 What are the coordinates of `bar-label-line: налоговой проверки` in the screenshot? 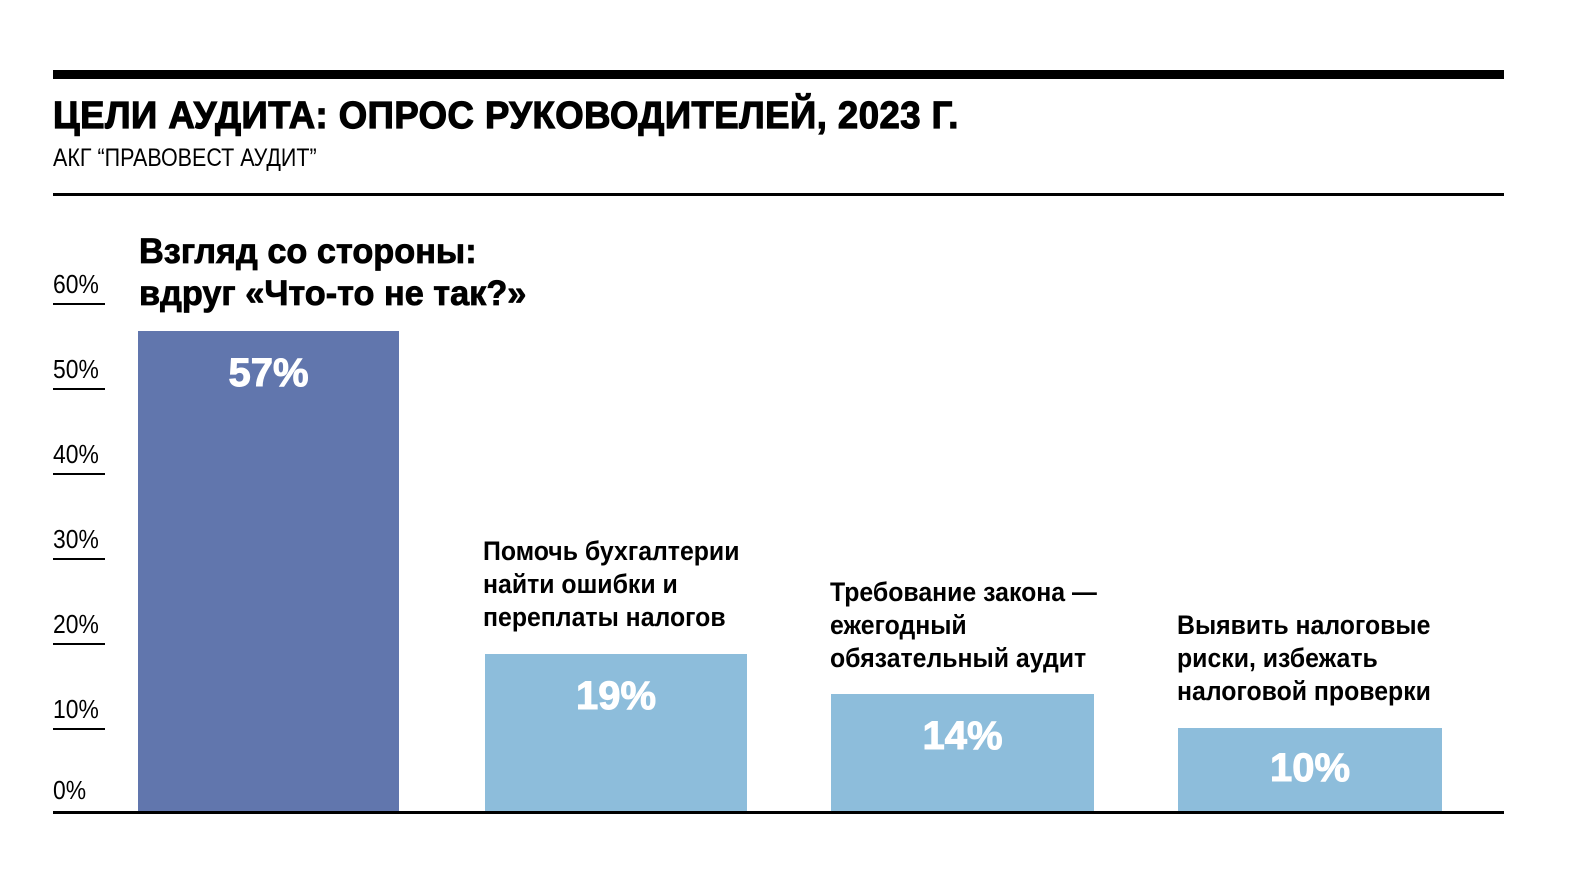 It's located at (1304, 691).